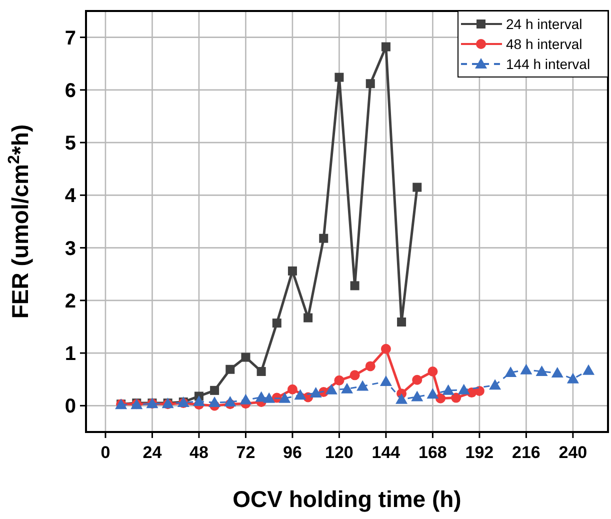  What do you see at coordinates (70, 301) in the screenshot?
I see `y-tick-label: 2` at bounding box center [70, 301].